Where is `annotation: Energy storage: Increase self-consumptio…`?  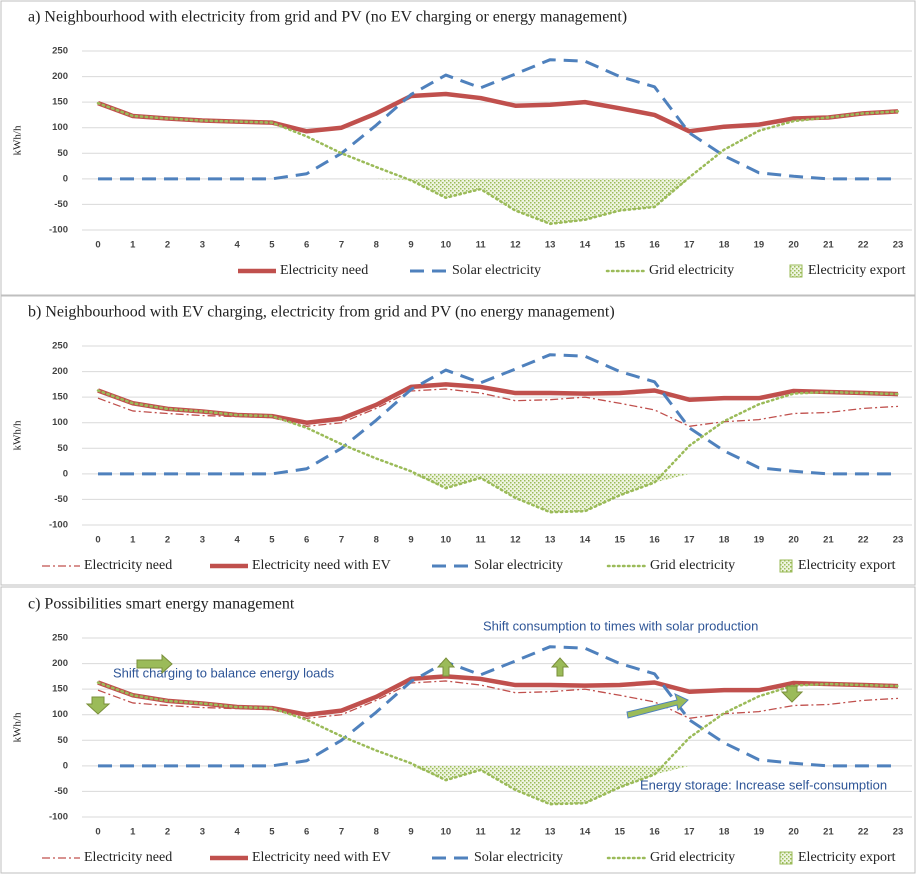 annotation: Energy storage: Increase self-consumptio… is located at coordinates (763, 784).